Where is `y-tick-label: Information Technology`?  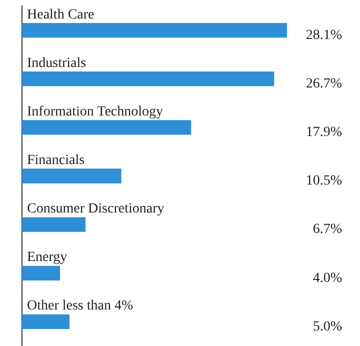
y-tick-label: Information Technology is located at coordinates (95, 112).